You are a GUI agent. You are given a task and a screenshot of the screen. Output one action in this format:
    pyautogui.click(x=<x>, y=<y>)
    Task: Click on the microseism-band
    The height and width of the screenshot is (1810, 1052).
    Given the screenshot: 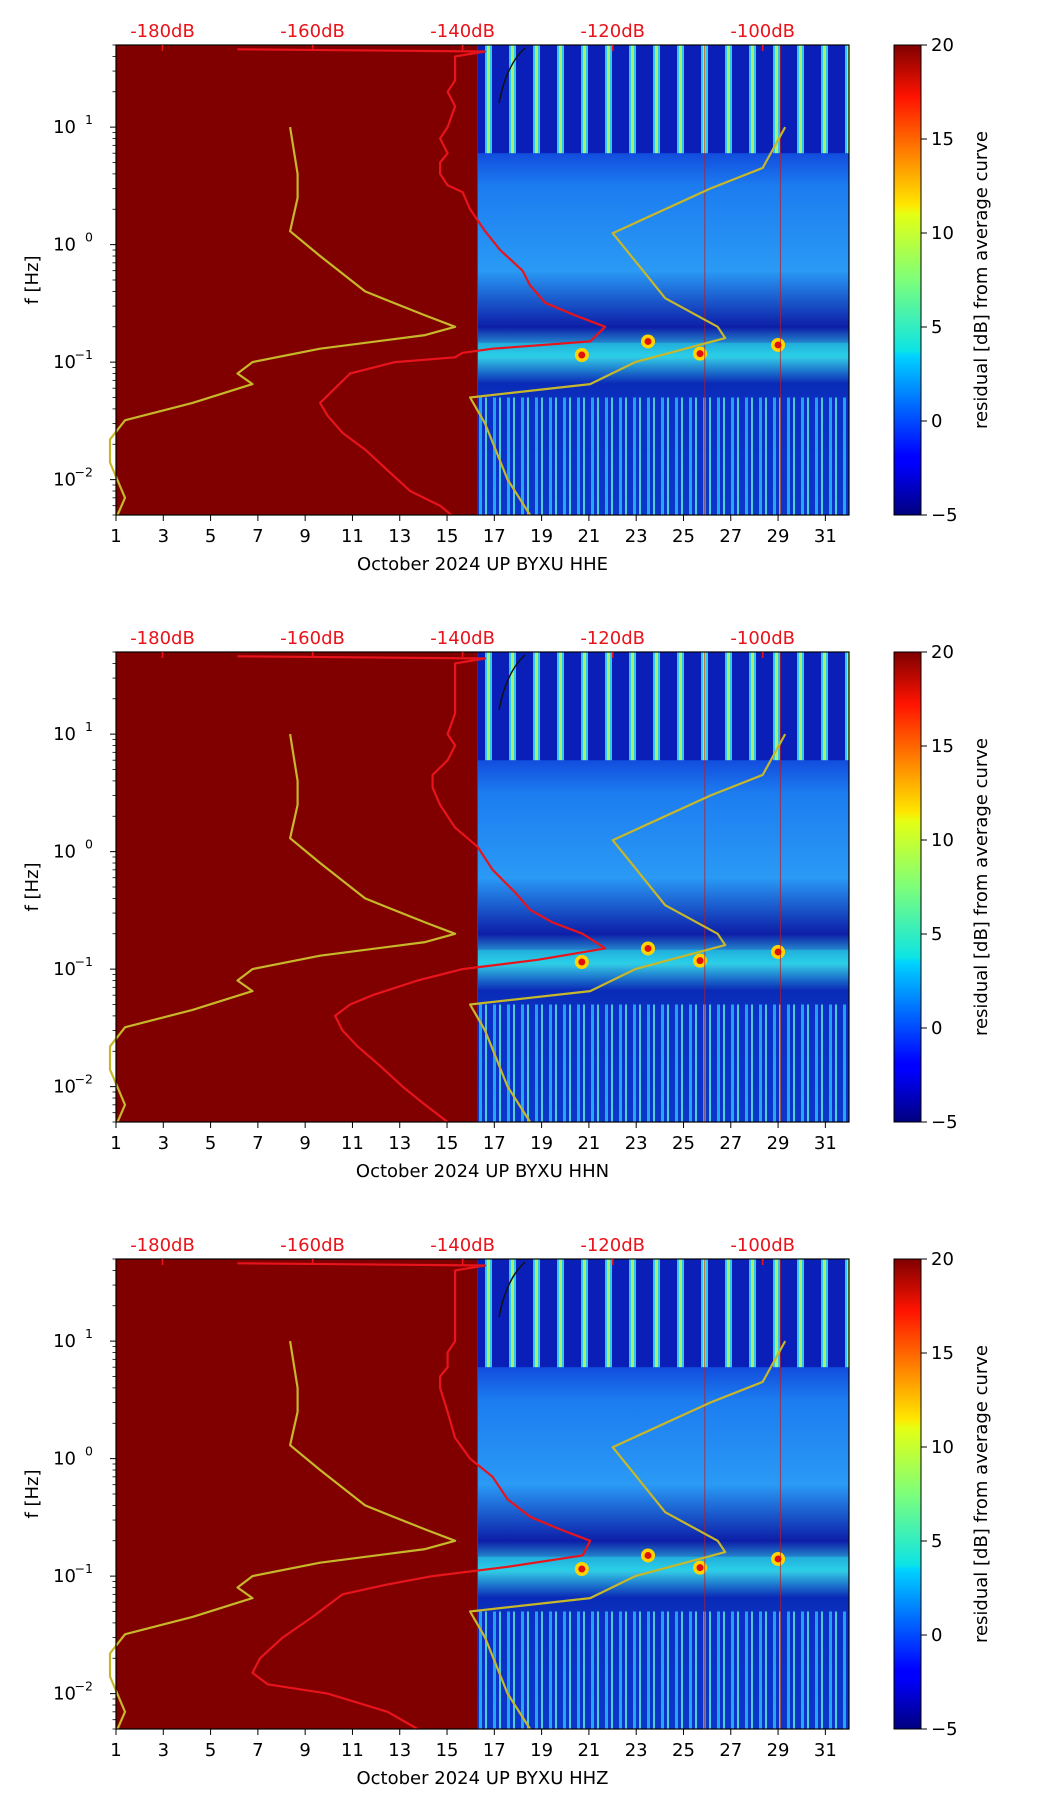 What is the action you would take?
    pyautogui.click(x=663, y=349)
    